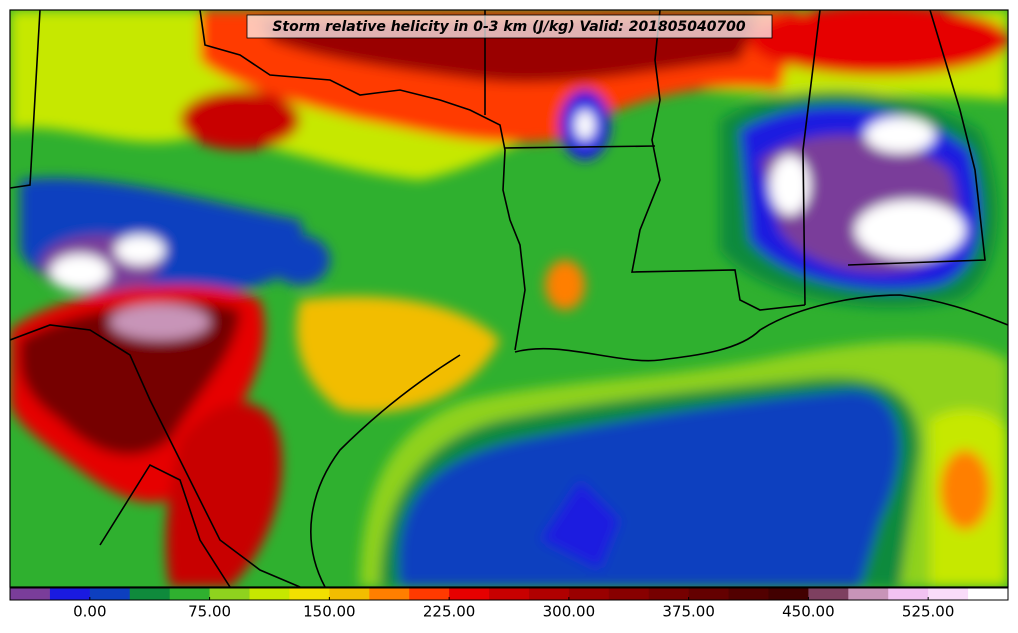 The width and height of the screenshot is (1018, 633). I want to click on title-box, so click(509, 26).